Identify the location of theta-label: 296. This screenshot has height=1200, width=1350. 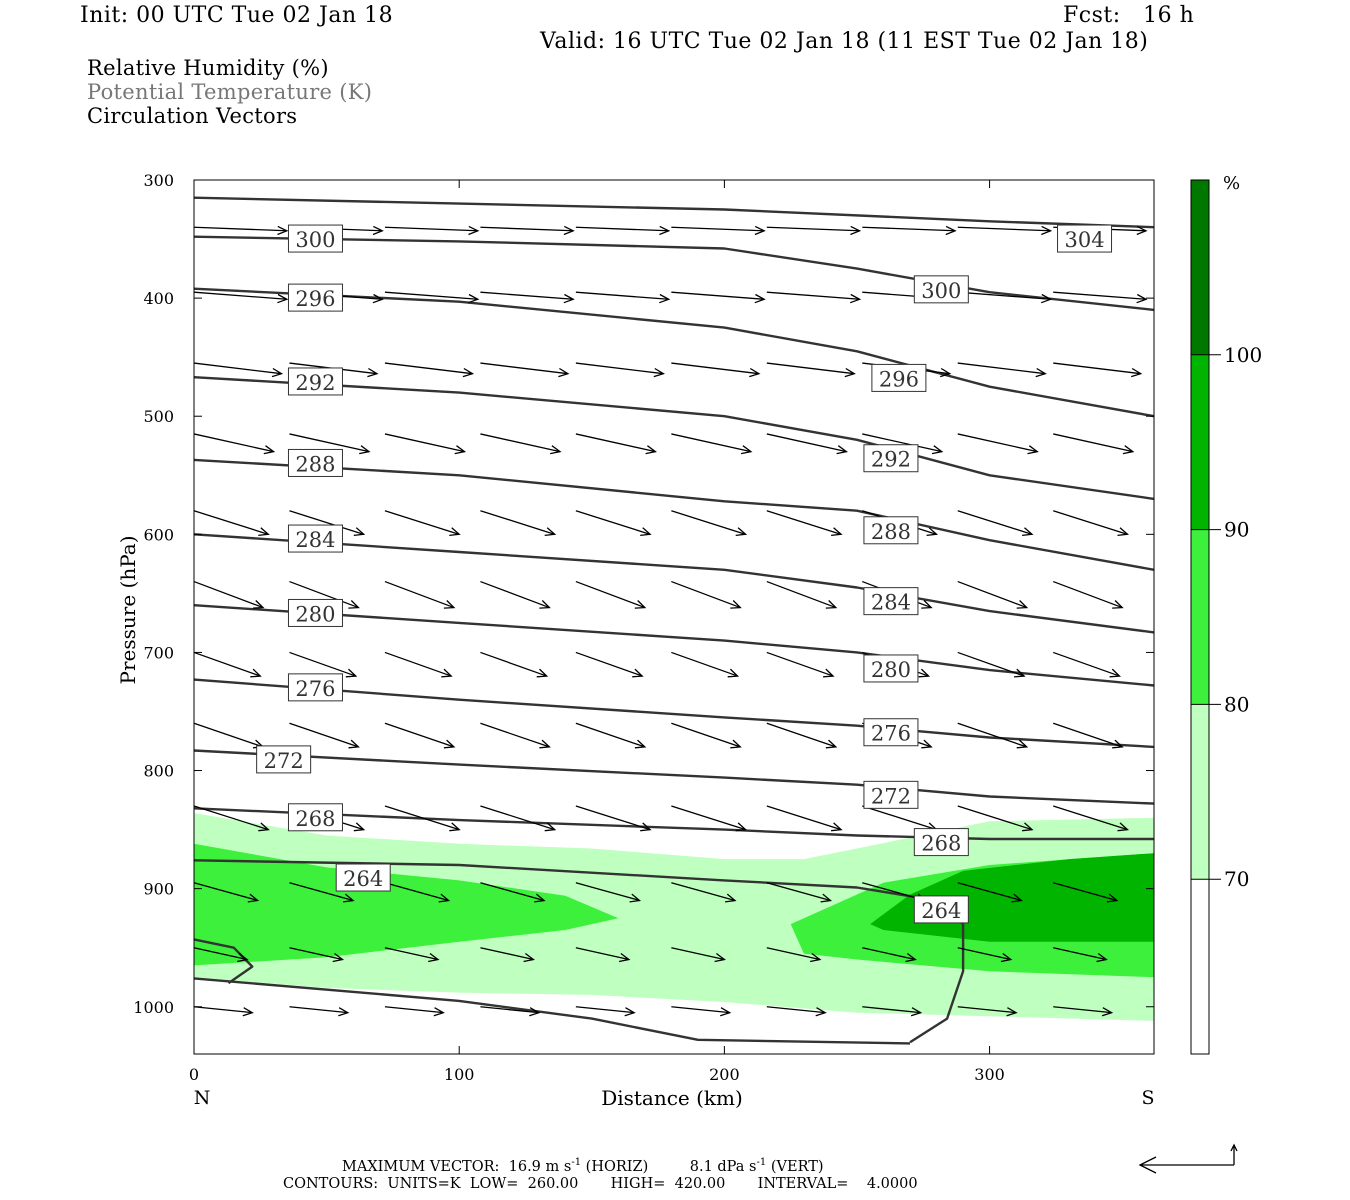
(315, 297).